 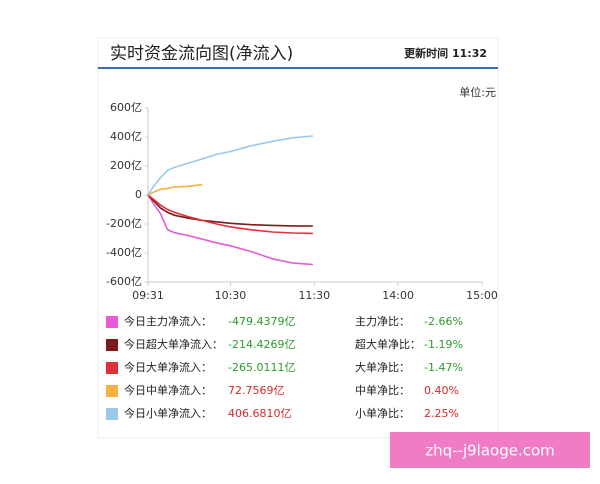 What do you see at coordinates (382, 321) in the screenshot?
I see `ratio-label: 主力净比：` at bounding box center [382, 321].